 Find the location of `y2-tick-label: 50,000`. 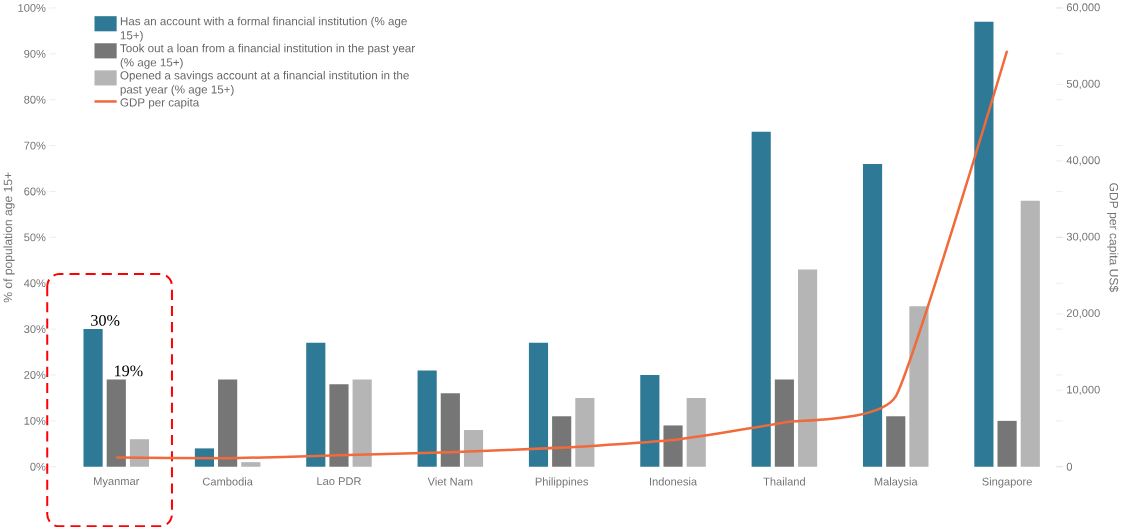

y2-tick-label: 50,000 is located at coordinates (1083, 84).